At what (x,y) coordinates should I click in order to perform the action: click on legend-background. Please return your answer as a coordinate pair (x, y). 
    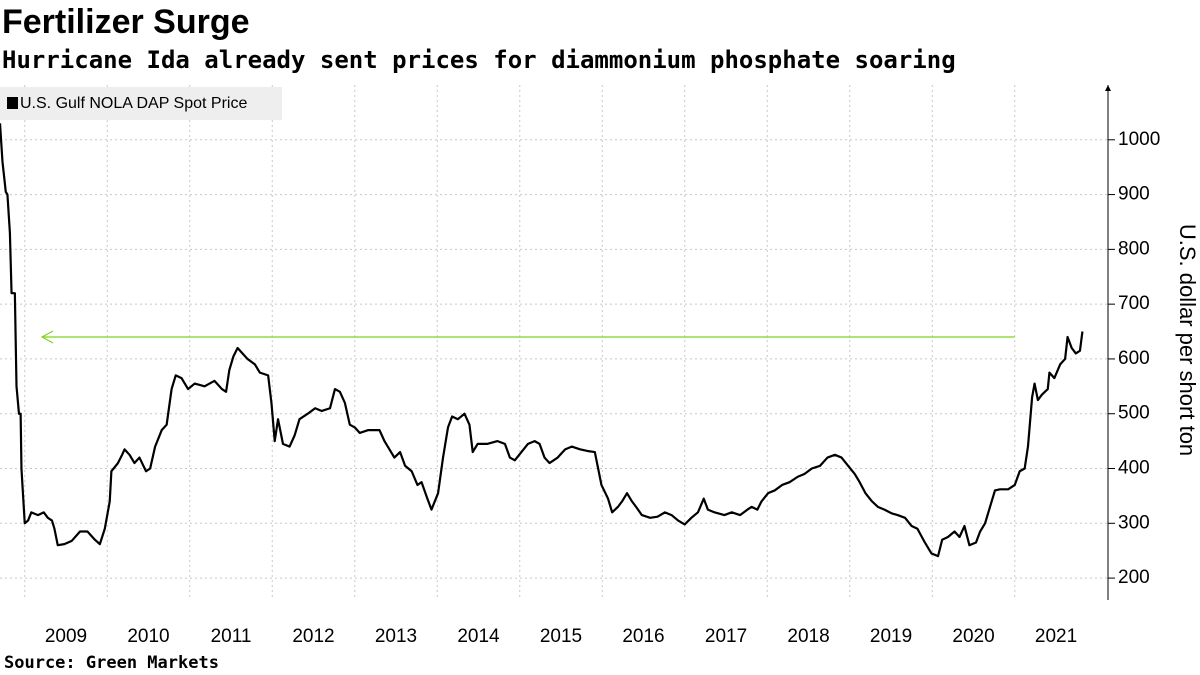
    Looking at the image, I should click on (141, 103).